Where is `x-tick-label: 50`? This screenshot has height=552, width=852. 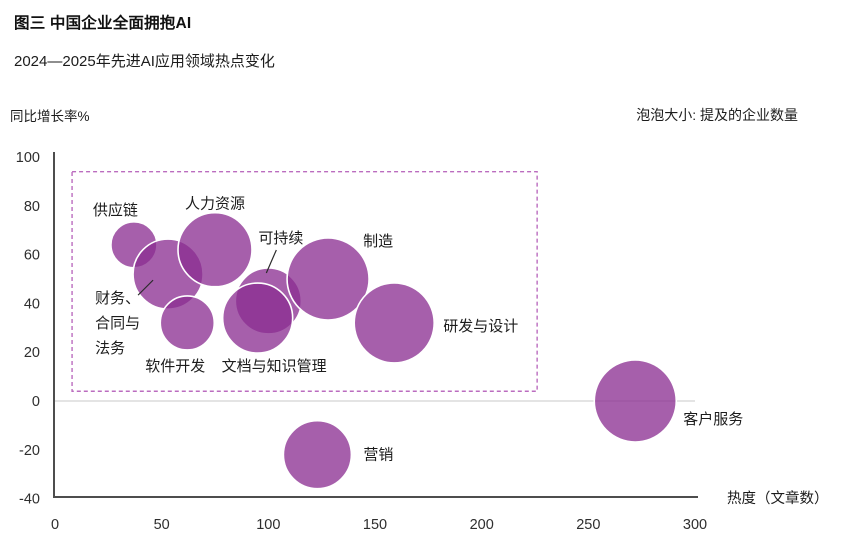
x-tick-label: 50 is located at coordinates (162, 525).